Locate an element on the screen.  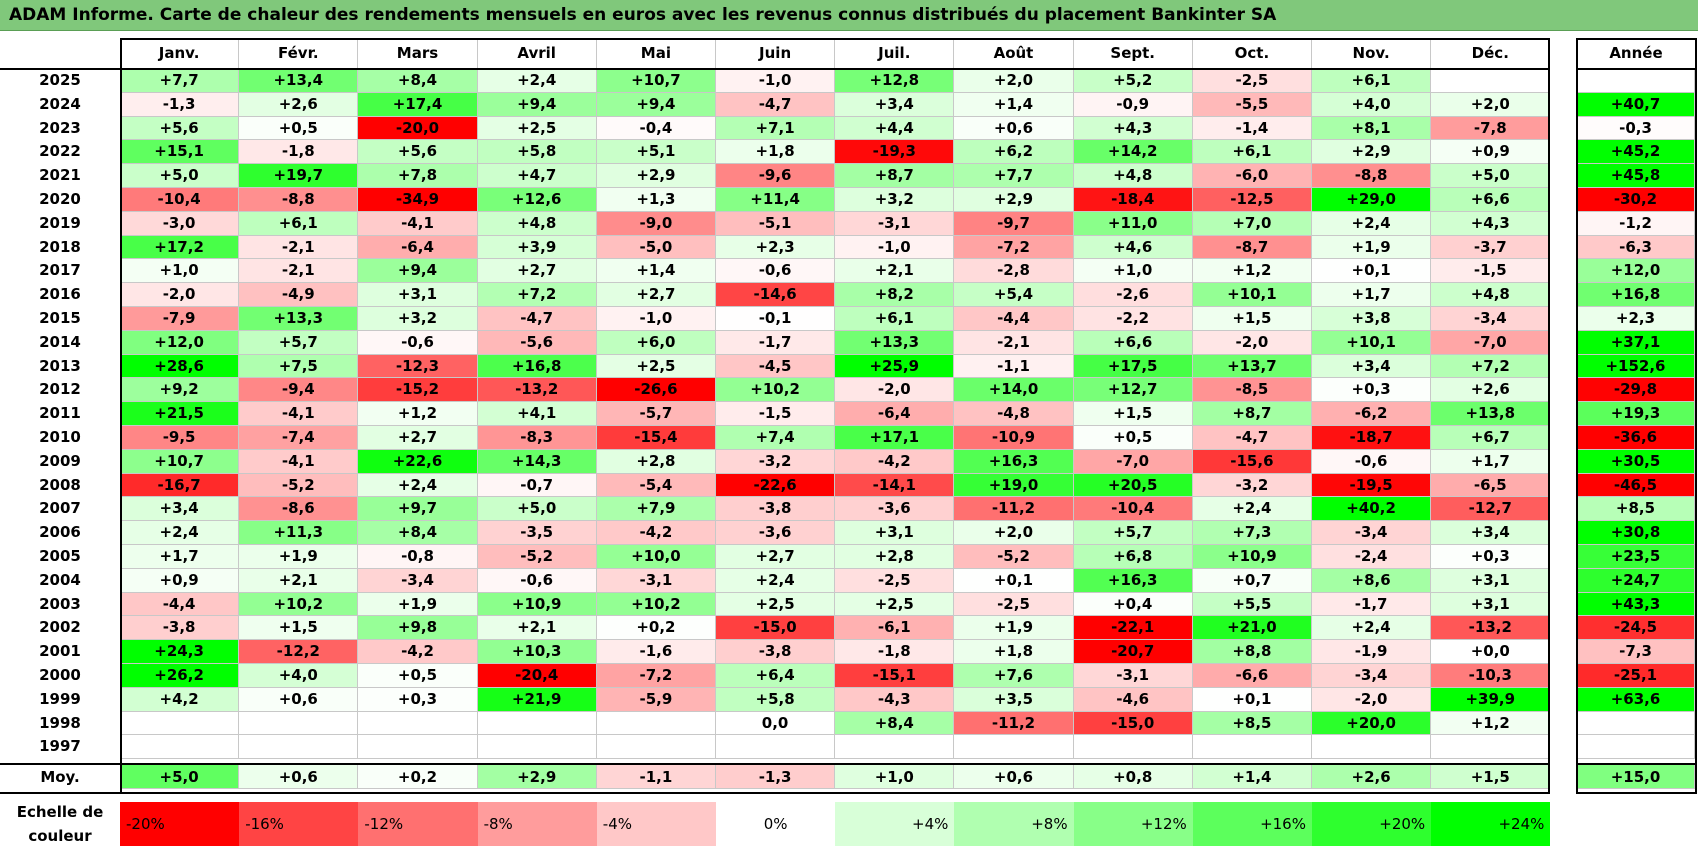
heatmap-cell: +5,6 is located at coordinates (180, 128).